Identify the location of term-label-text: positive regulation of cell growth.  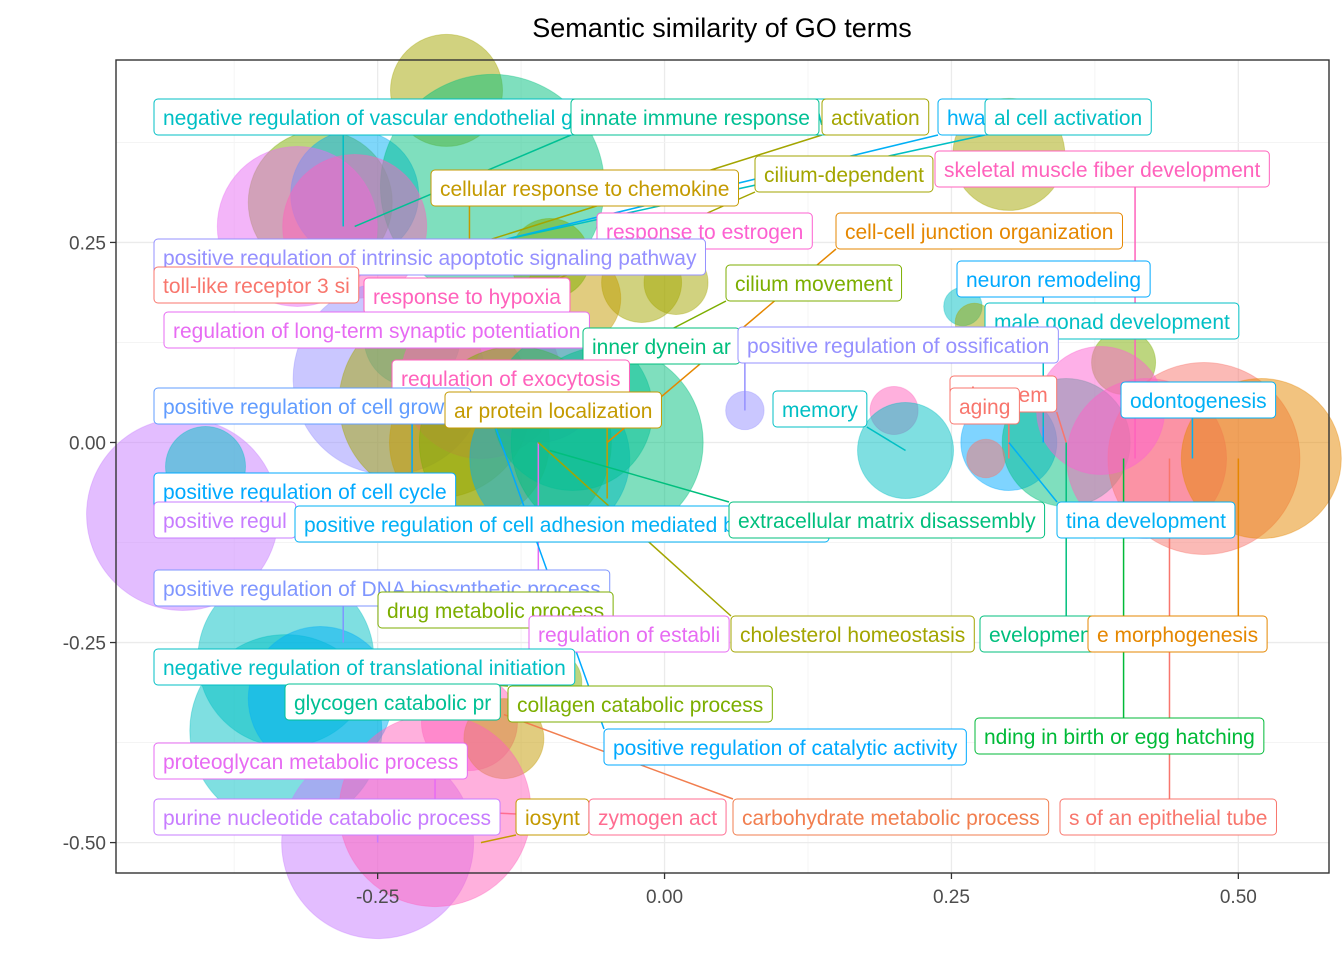
(312, 407).